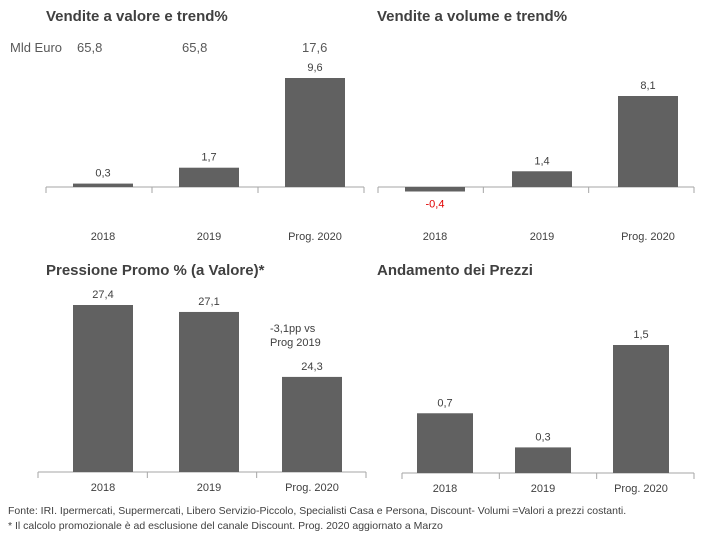 The image size is (726, 549). Describe the element at coordinates (208, 302) in the screenshot. I see `data-label: 27,1` at that location.